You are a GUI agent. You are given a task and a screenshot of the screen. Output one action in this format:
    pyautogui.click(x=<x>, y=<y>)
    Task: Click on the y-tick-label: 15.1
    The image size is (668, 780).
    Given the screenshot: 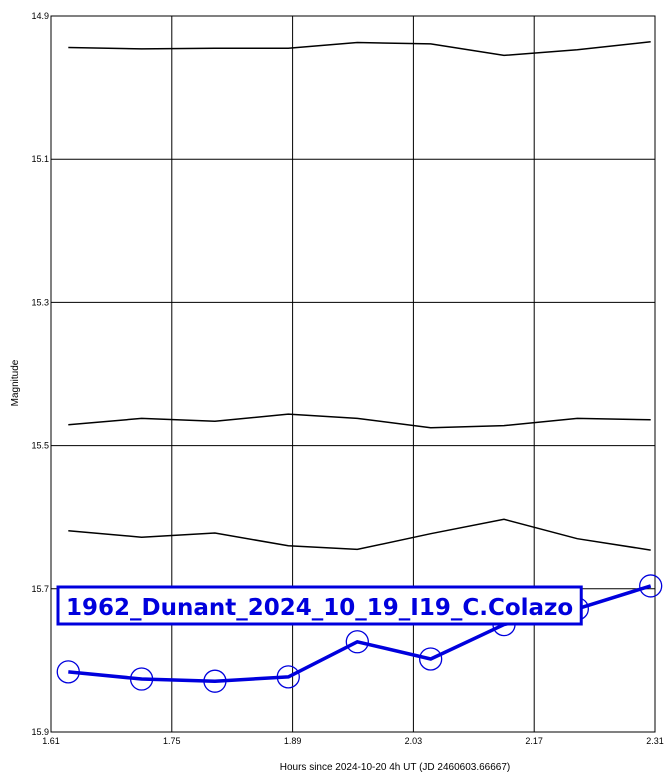 What is the action you would take?
    pyautogui.click(x=40, y=159)
    